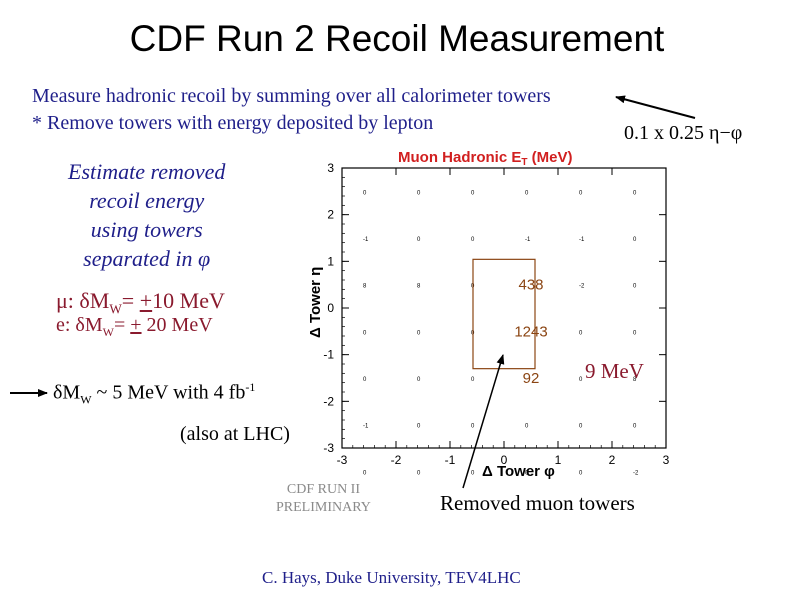 The height and width of the screenshot is (595, 794). I want to click on electron-uncert-eq: =, so click(122, 325).